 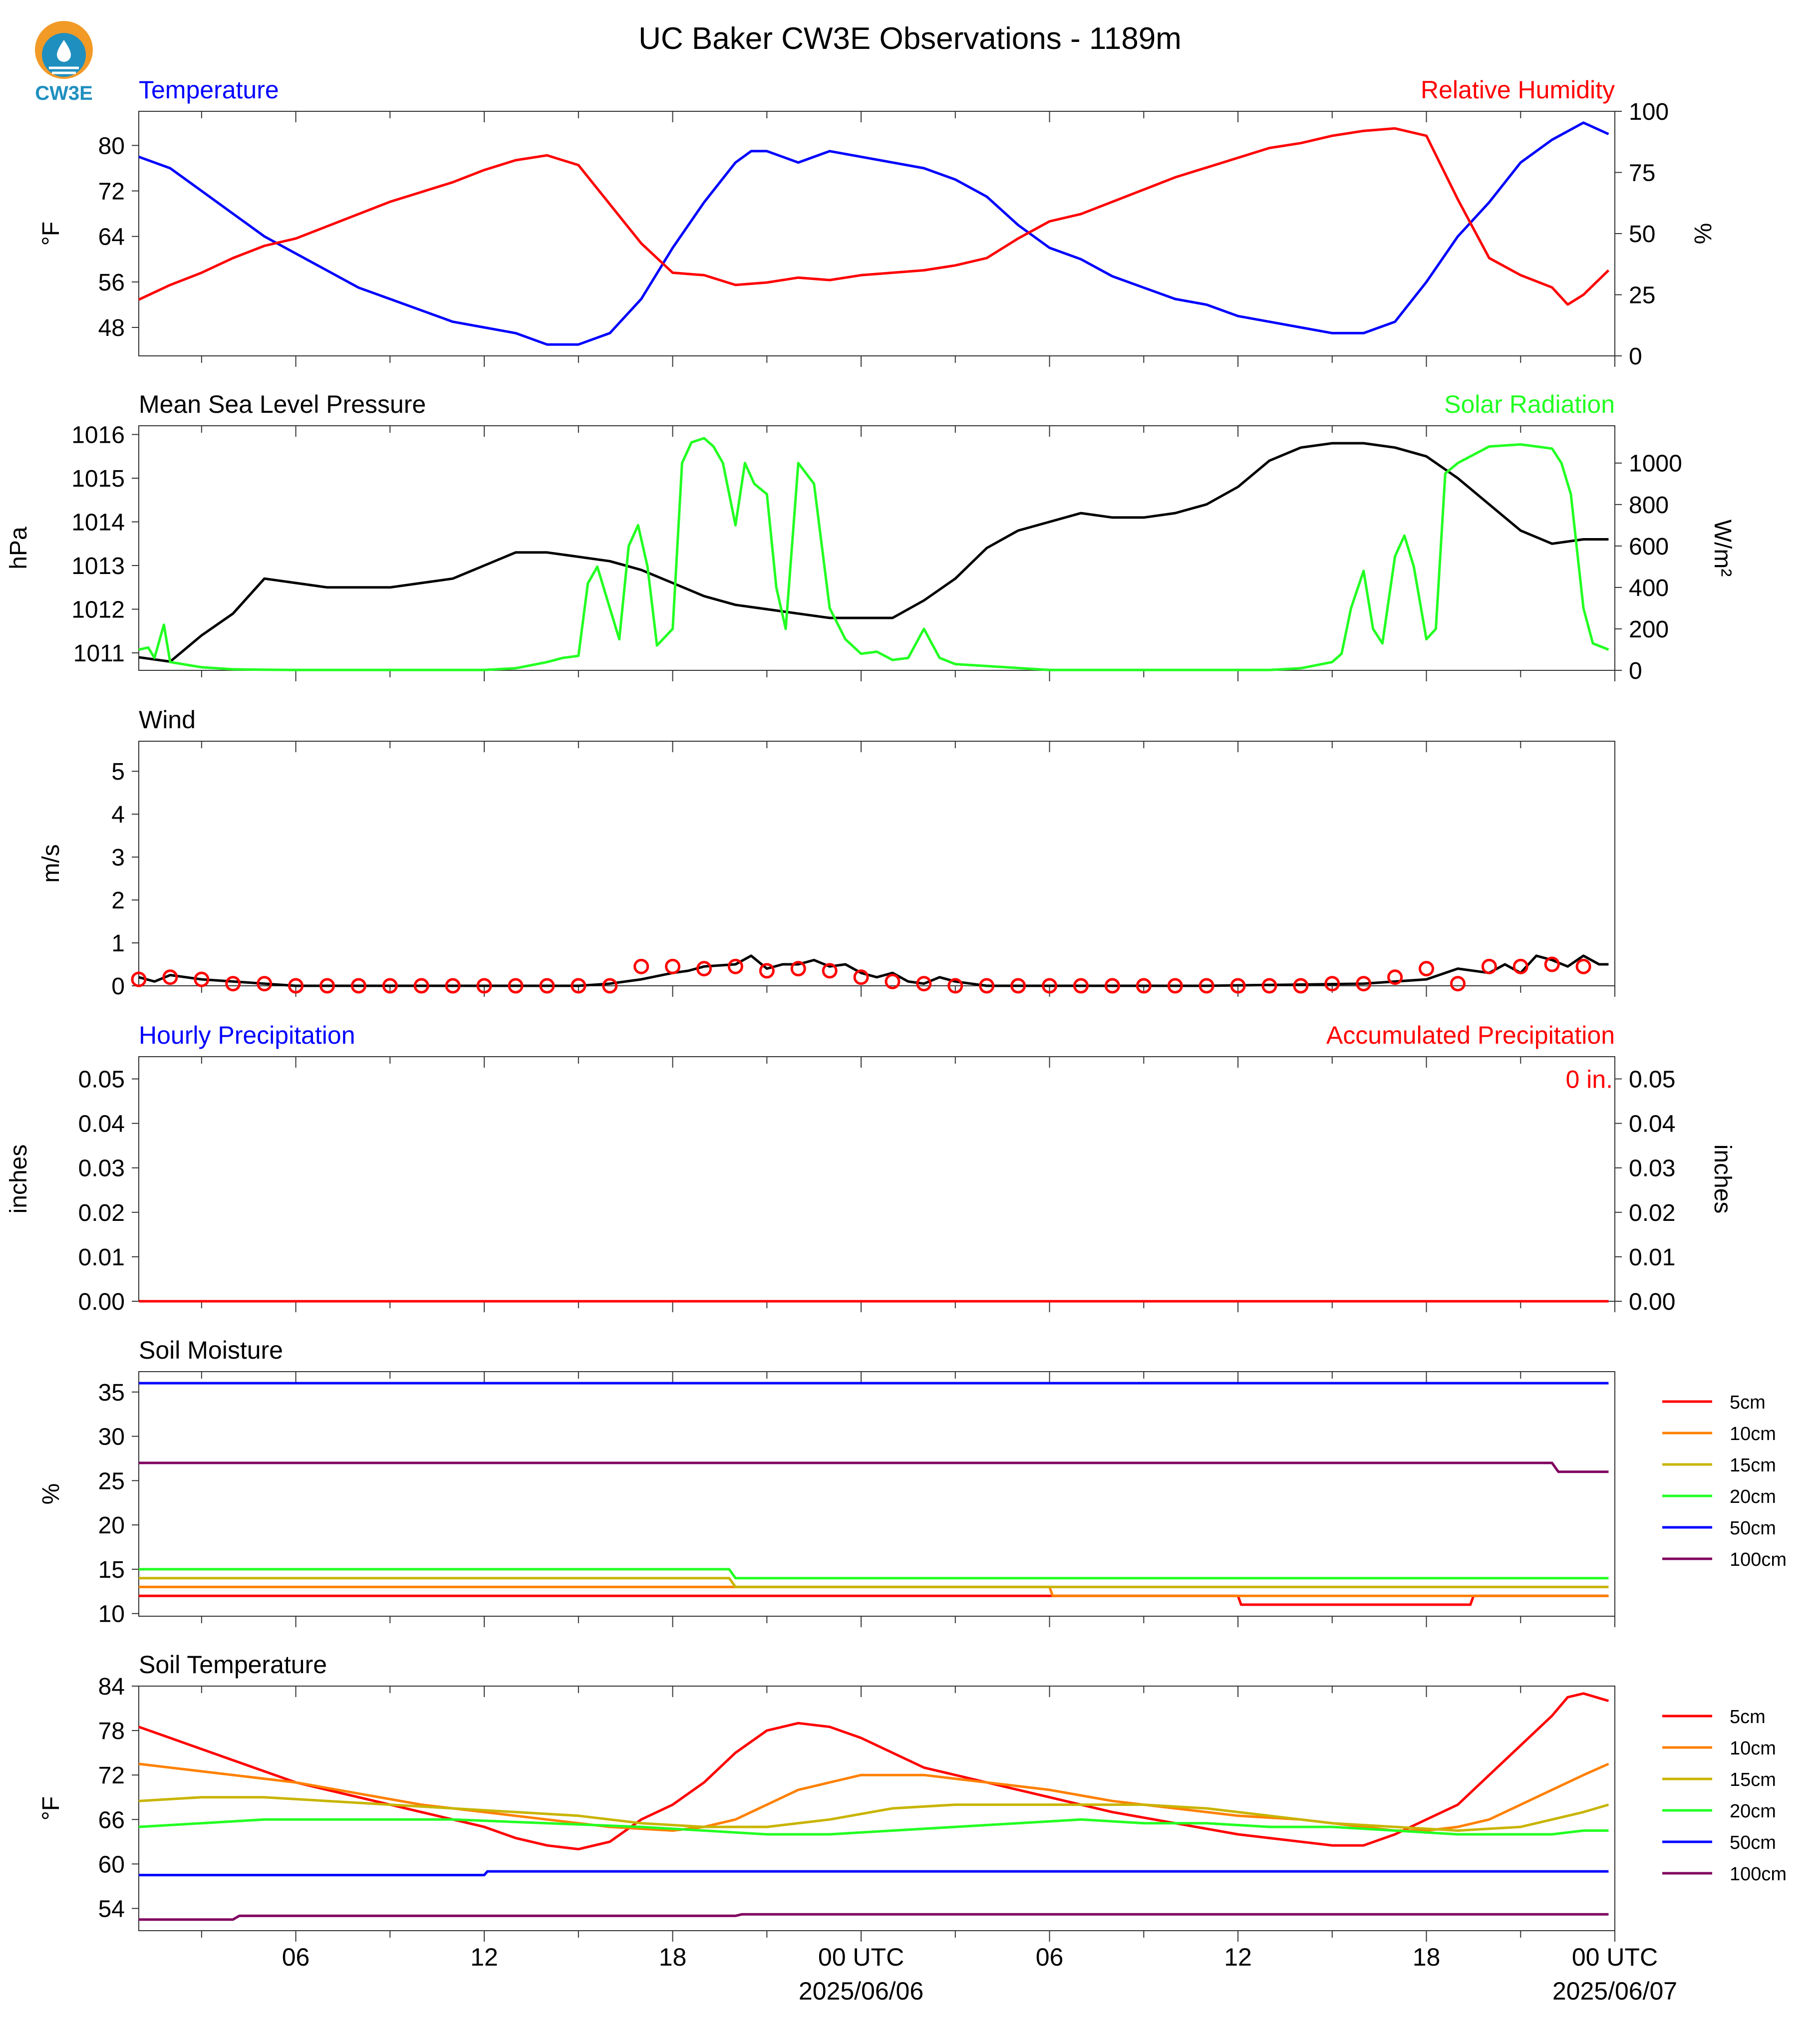 I want to click on series-line-solar-radiation, so click(x=873, y=554).